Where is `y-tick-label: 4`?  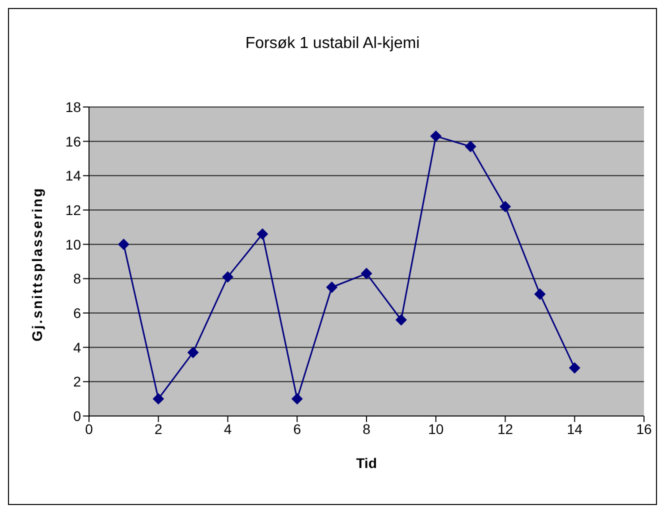 y-tick-label: 4 is located at coordinates (77, 347).